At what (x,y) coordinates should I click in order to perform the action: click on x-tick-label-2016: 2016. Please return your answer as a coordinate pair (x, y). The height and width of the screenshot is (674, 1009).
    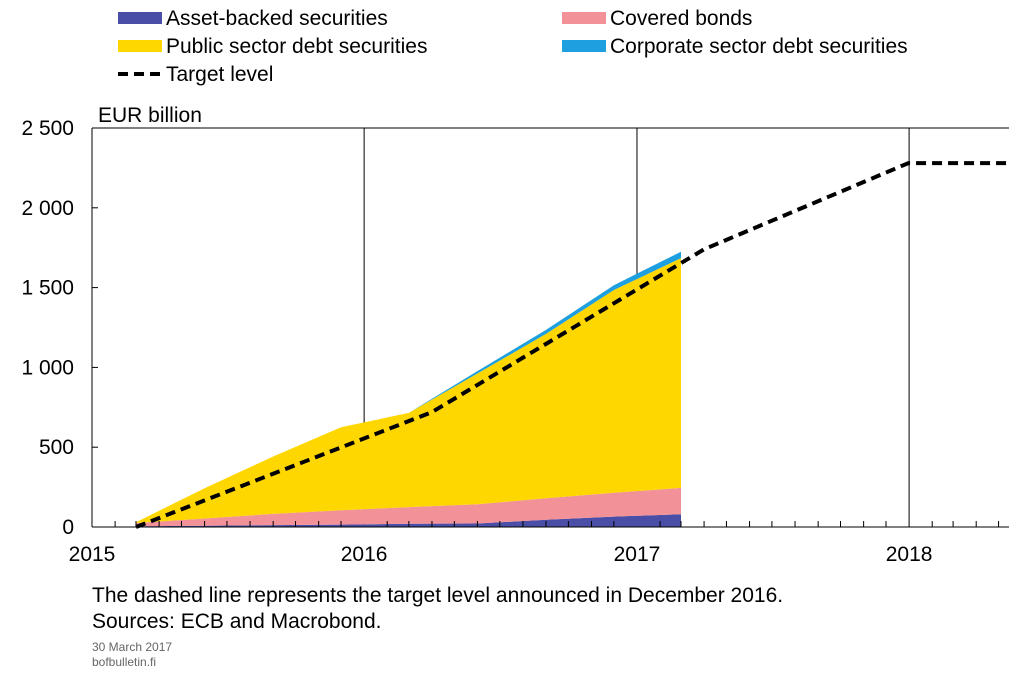
    Looking at the image, I should click on (364, 554).